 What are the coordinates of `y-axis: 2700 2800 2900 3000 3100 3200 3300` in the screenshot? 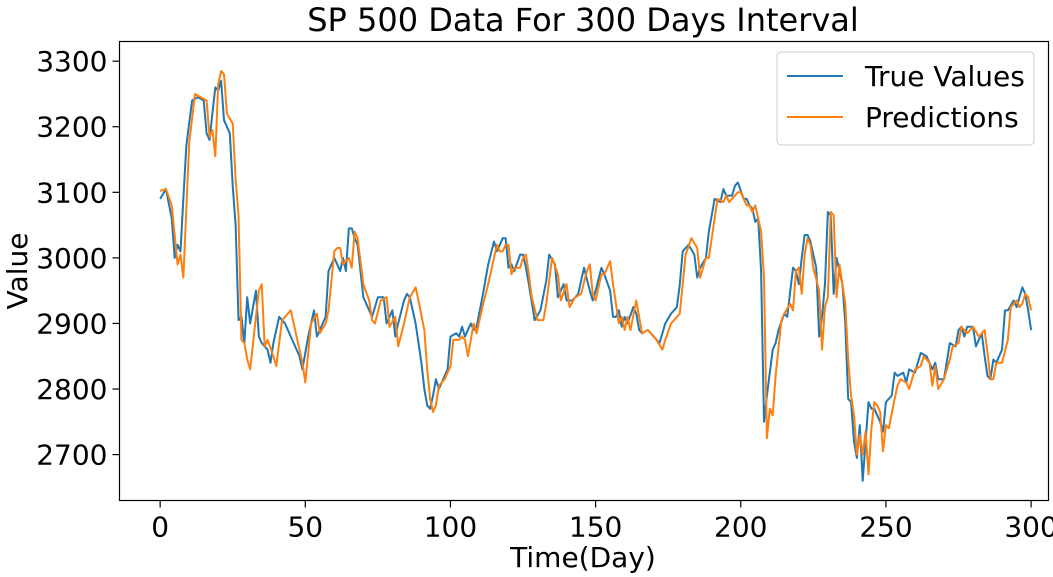 It's located at (78, 258).